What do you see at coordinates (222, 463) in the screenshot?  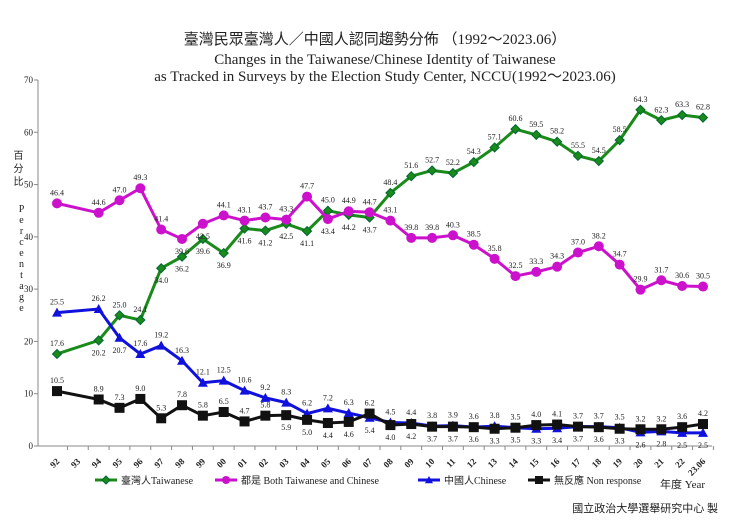 I see `x-tick-label: 00` at bounding box center [222, 463].